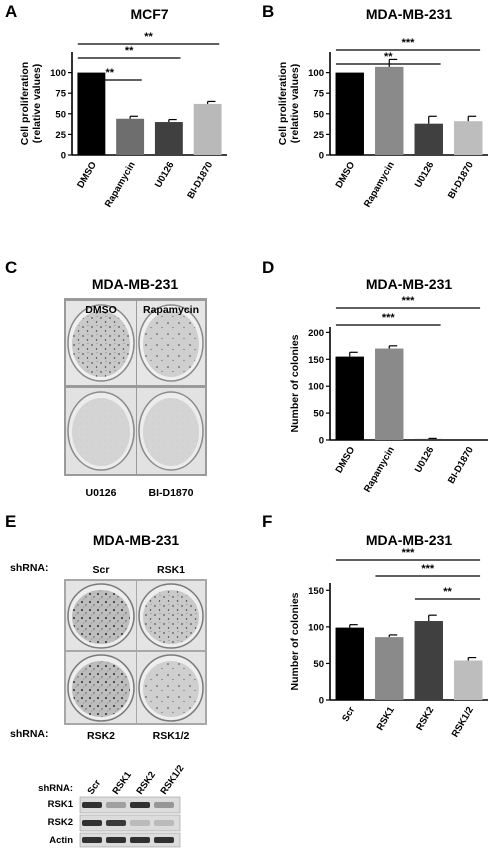  What do you see at coordinates (316, 627) in the screenshot?
I see `f-y-tick-label: 100` at bounding box center [316, 627].